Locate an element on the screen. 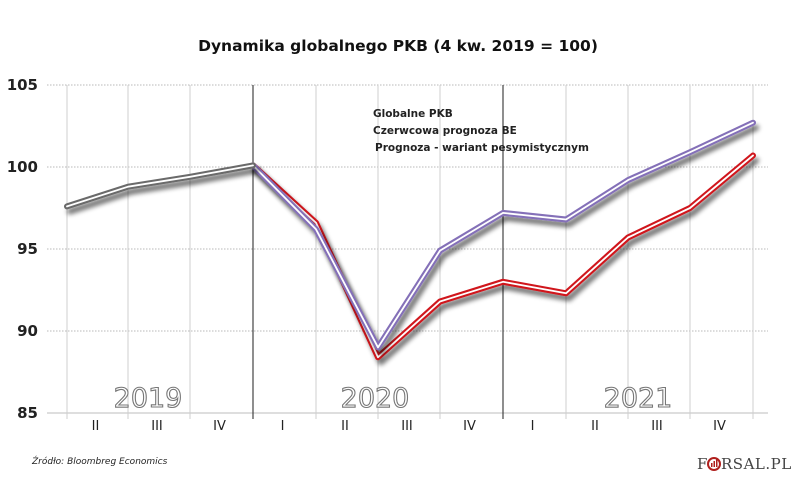 The width and height of the screenshot is (805, 502). legend-label-globalne-pkb: Globalne PKB is located at coordinates (413, 114).